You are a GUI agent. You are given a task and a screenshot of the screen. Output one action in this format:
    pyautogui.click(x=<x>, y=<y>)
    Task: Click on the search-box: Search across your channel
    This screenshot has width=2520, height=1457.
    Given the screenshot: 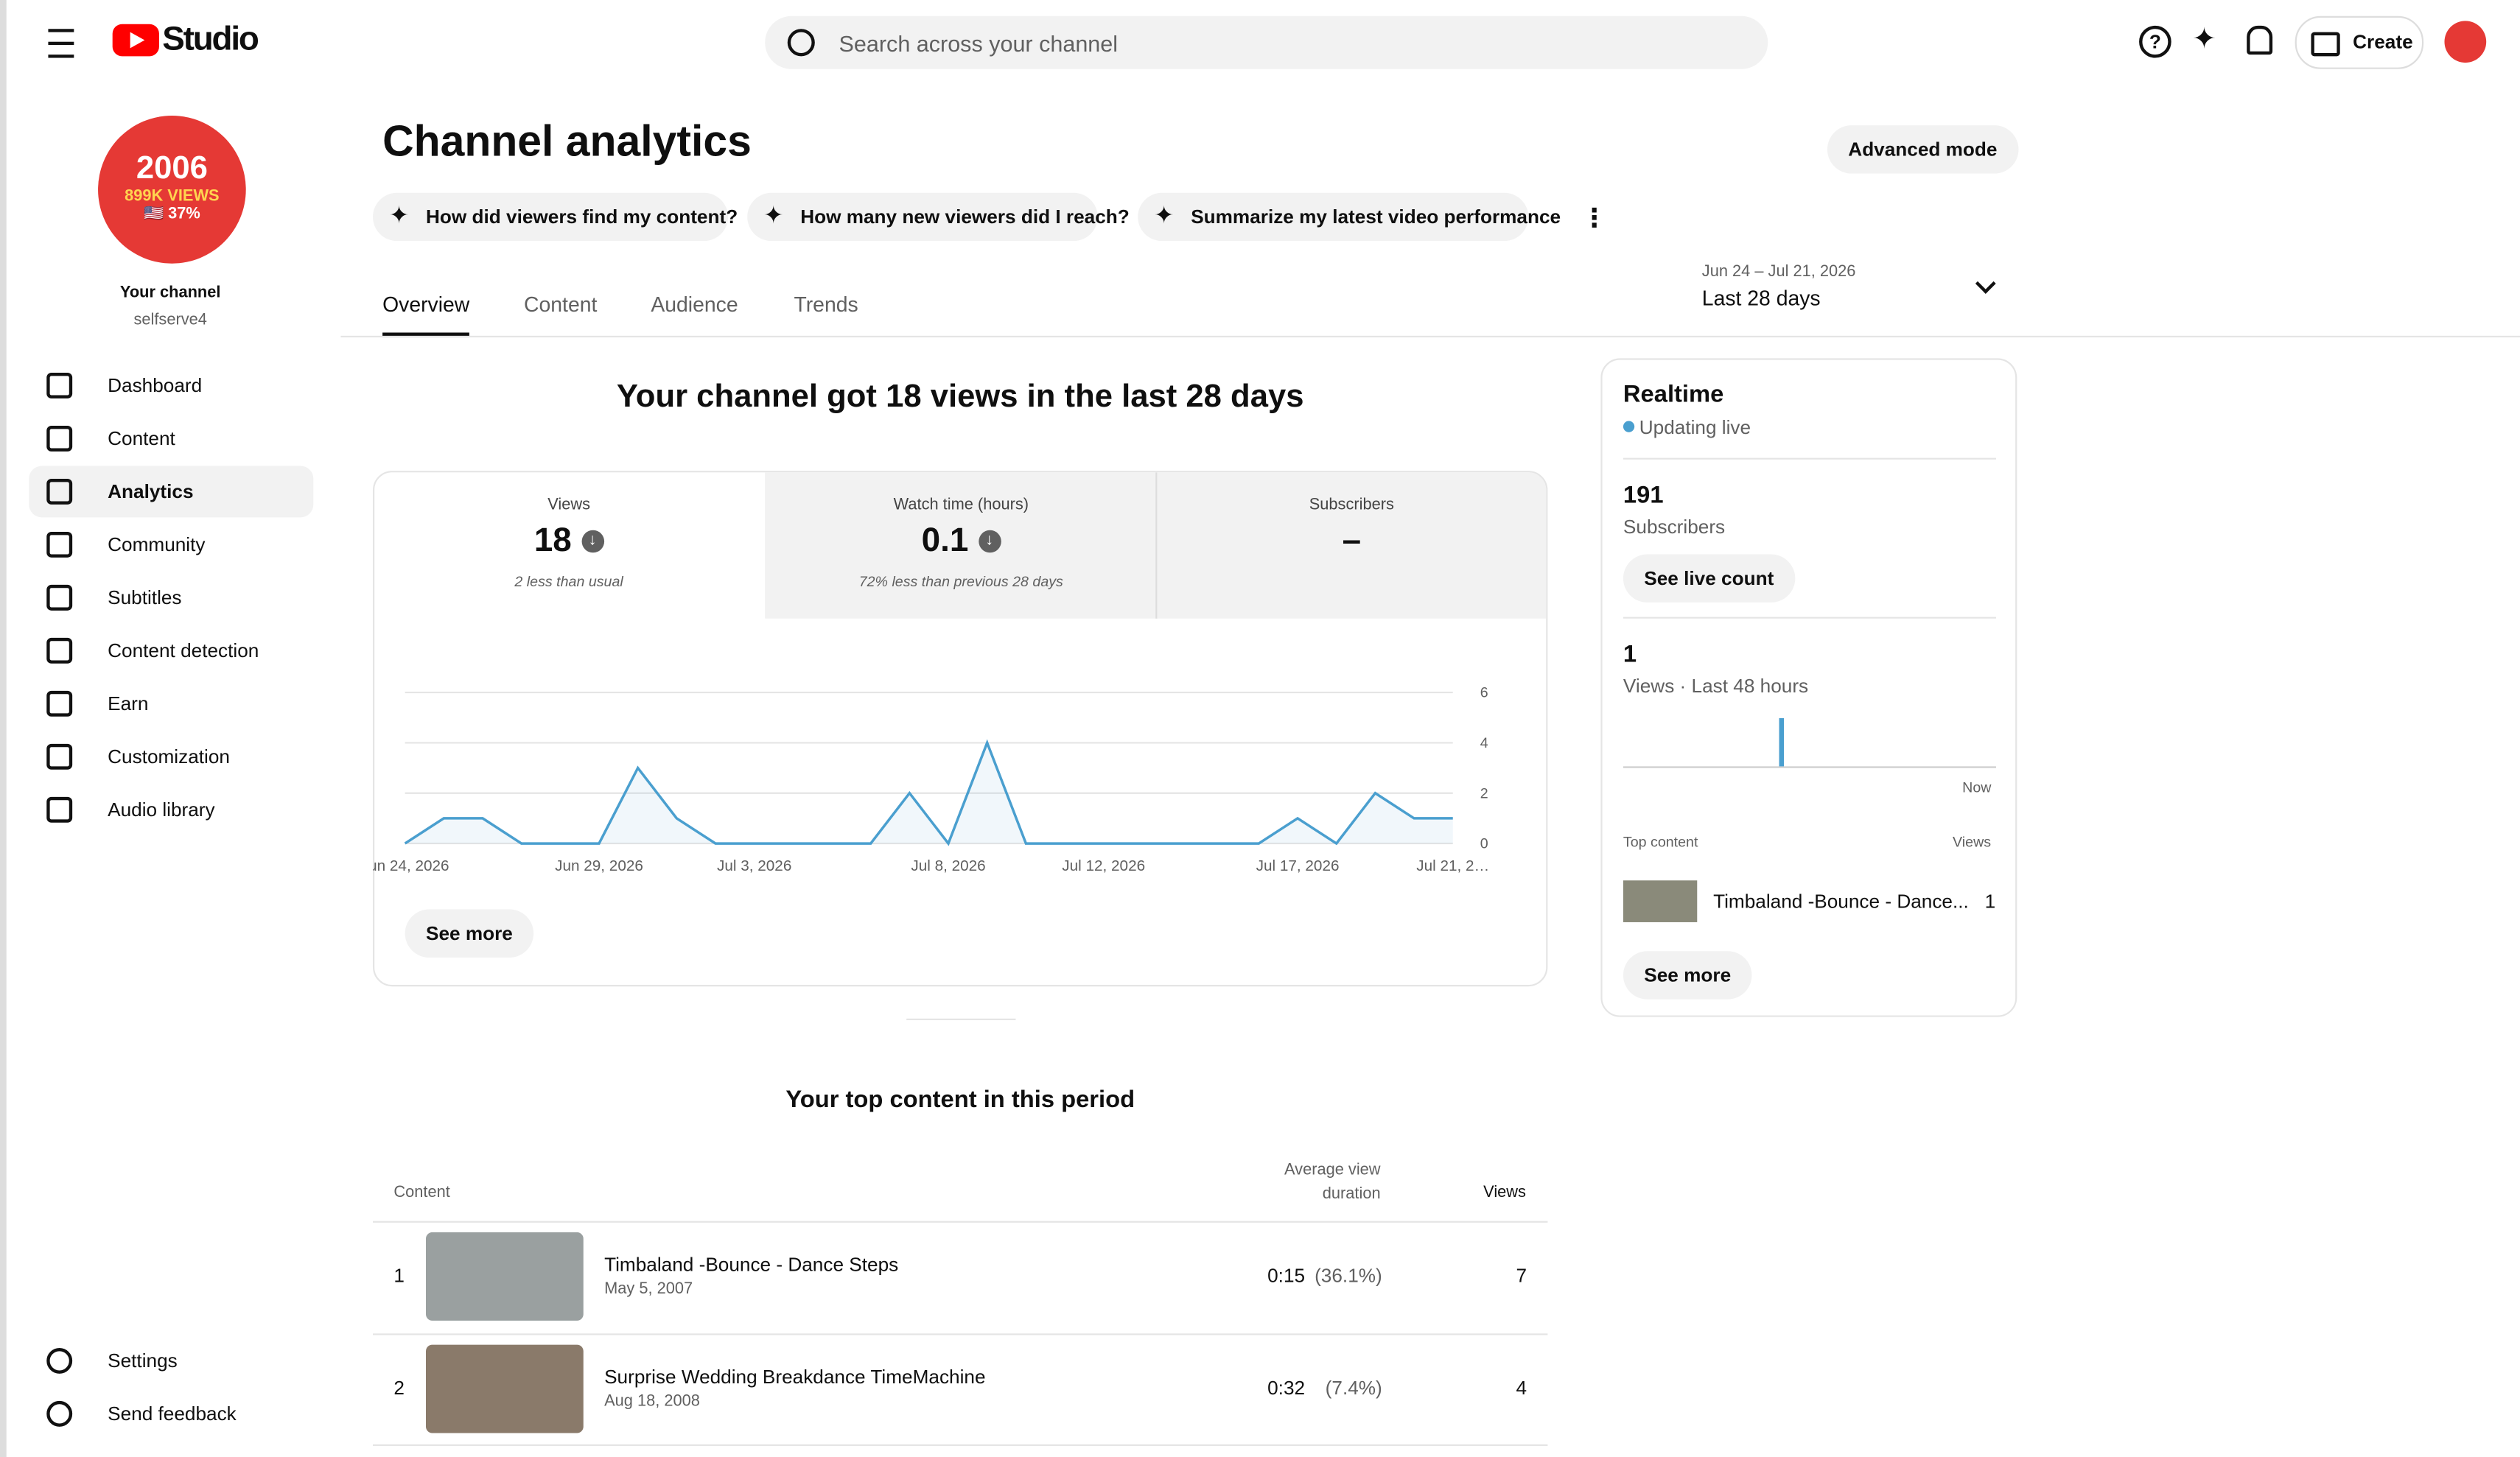 What is the action you would take?
    pyautogui.click(x=1266, y=42)
    